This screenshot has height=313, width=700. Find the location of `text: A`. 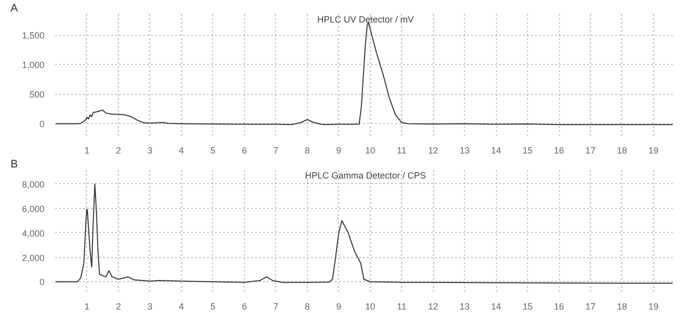

text: A is located at coordinates (14, 8).